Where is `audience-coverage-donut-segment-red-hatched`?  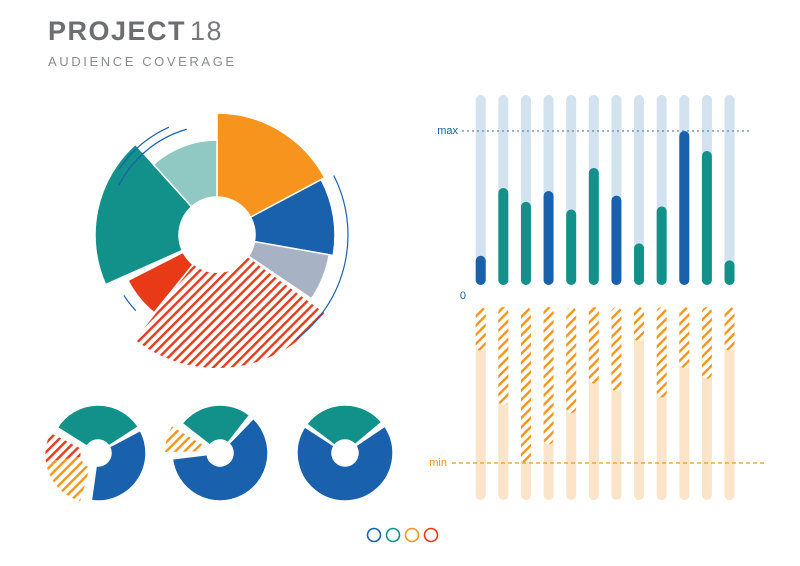
audience-coverage-donut-segment-red-hatched is located at coordinates (230, 312).